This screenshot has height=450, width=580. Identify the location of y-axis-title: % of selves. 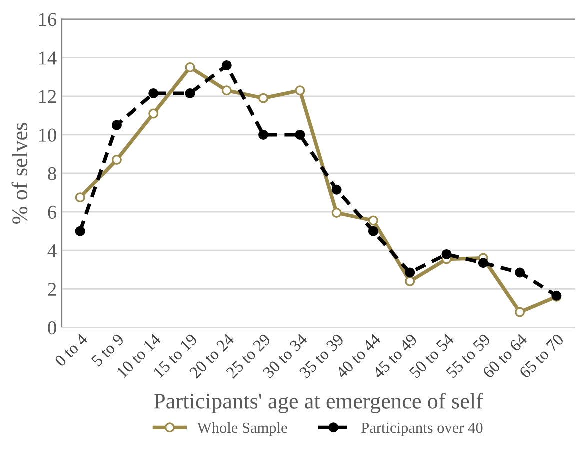
(20, 173).